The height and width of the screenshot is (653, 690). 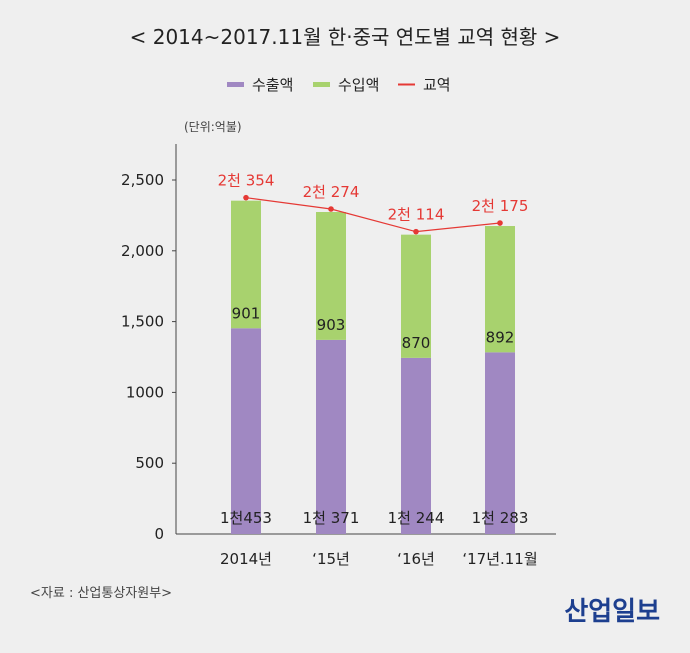 What do you see at coordinates (246, 518) in the screenshot?
I see `export-value-label: 1천453` at bounding box center [246, 518].